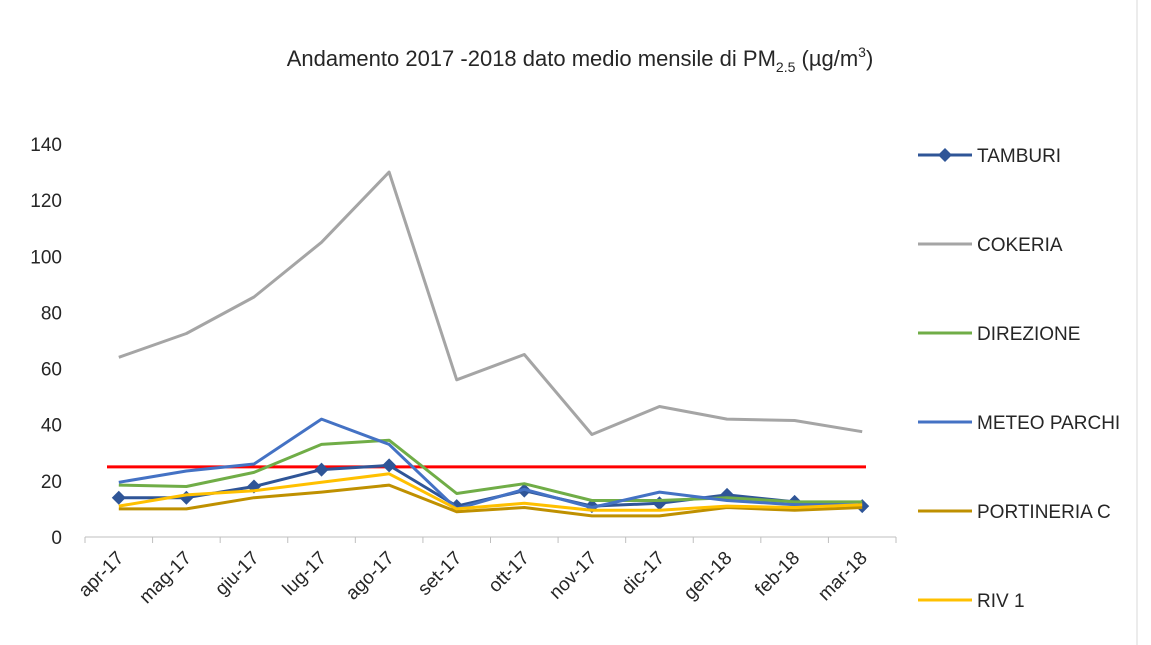 The image size is (1151, 645). What do you see at coordinates (786, 67) in the screenshot?
I see `title-sub: 2.5` at bounding box center [786, 67].